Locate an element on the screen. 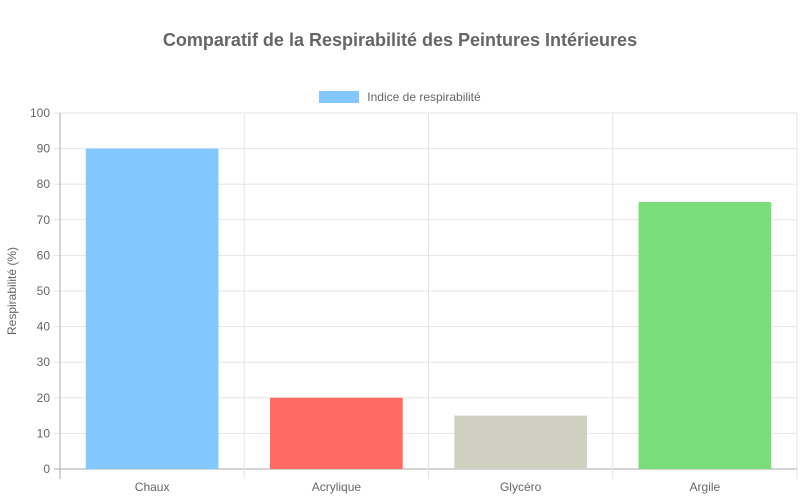  legend-label: Indice de respirabilité is located at coordinates (424, 97).